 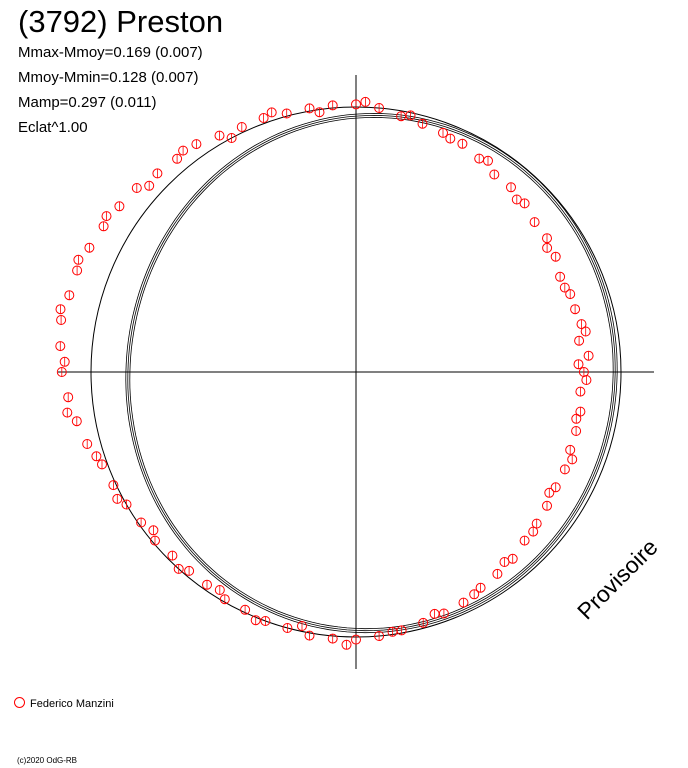 I want to click on copyright-label: (c)2020 OdG-RB, so click(x=47, y=760).